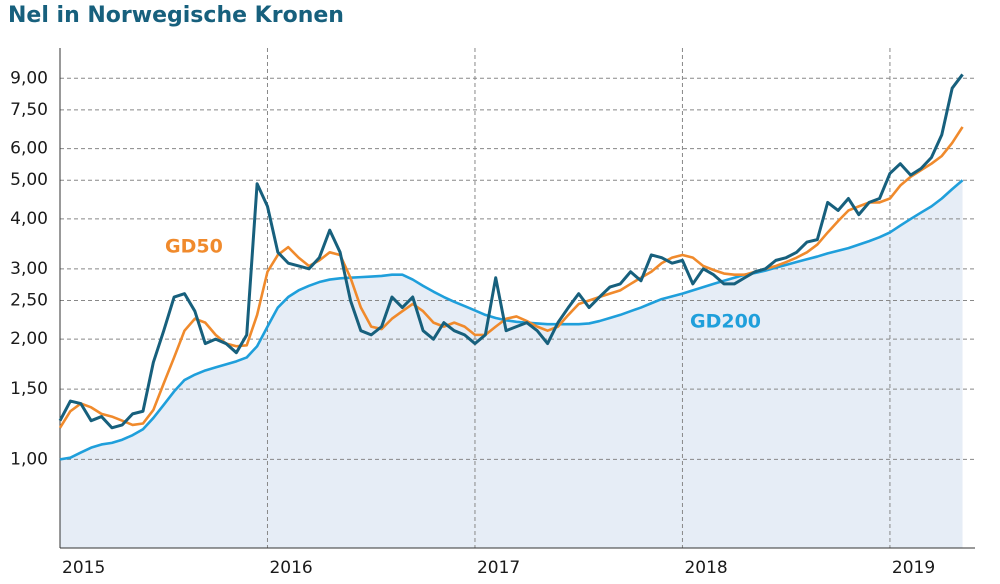 The height and width of the screenshot is (584, 1000). Describe the element at coordinates (176, 15) in the screenshot. I see `chart-title: Nel in Norwegische Kronen` at that location.